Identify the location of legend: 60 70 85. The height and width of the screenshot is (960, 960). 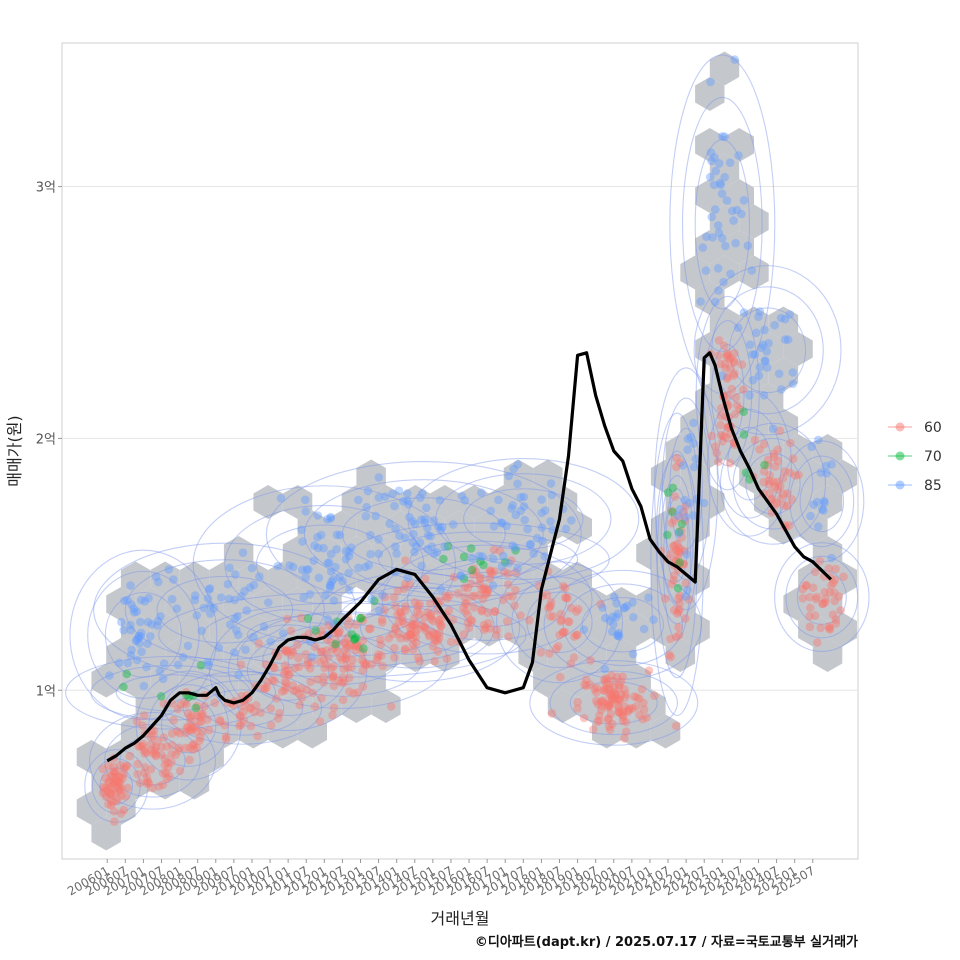
(915, 457).